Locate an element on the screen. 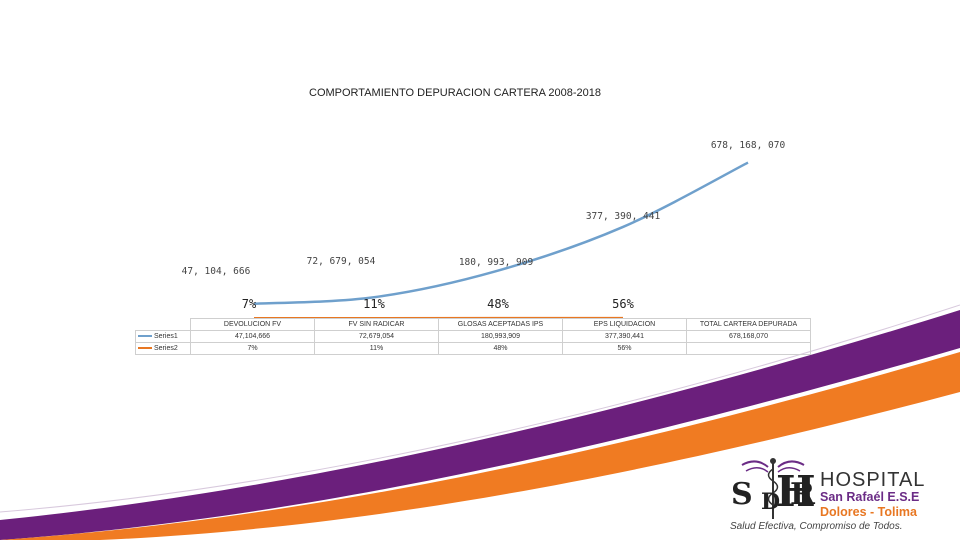 The width and height of the screenshot is (960, 540). logo-letter-s: S is located at coordinates (742, 494).